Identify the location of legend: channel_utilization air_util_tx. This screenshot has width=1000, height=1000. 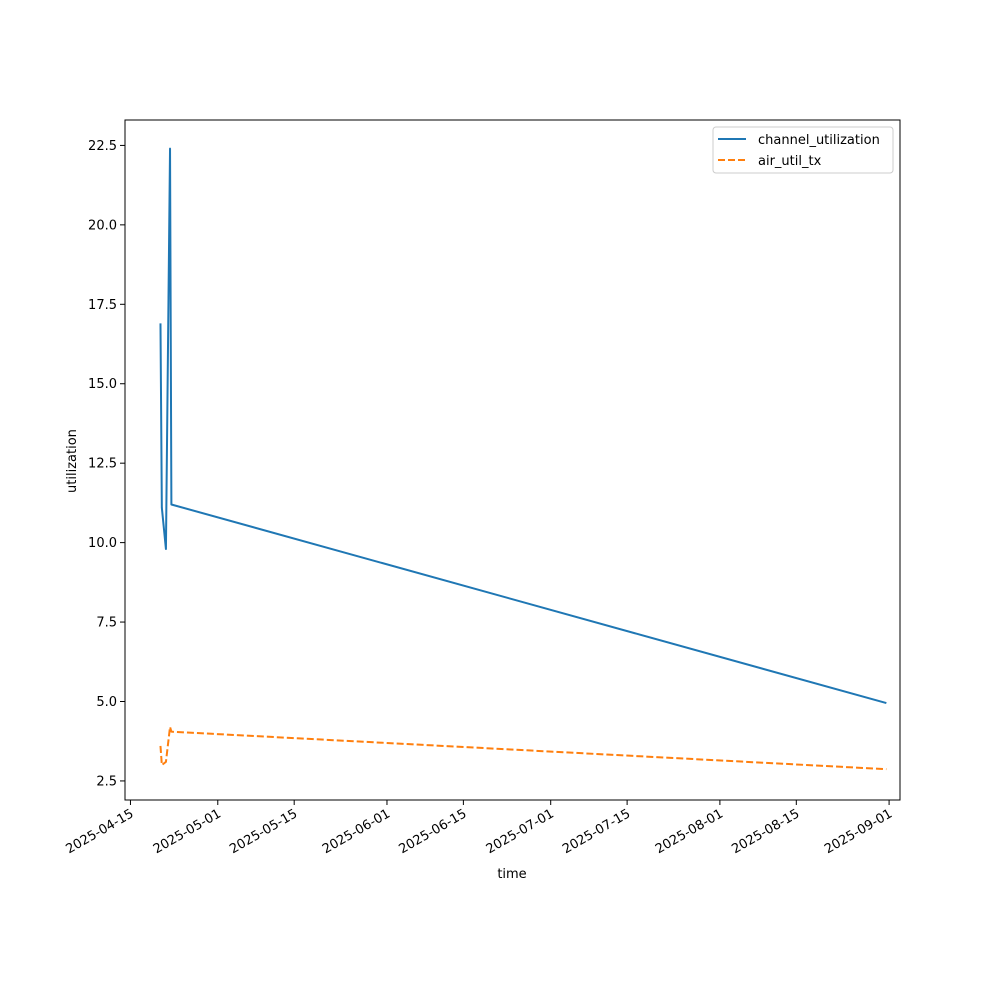
(803, 150).